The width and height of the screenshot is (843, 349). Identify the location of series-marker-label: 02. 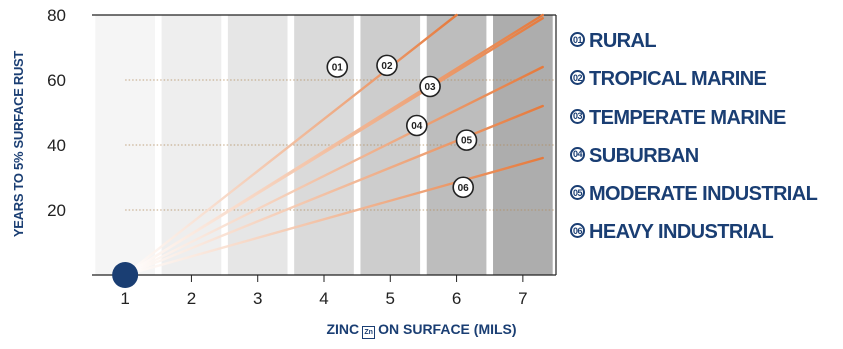
(387, 66).